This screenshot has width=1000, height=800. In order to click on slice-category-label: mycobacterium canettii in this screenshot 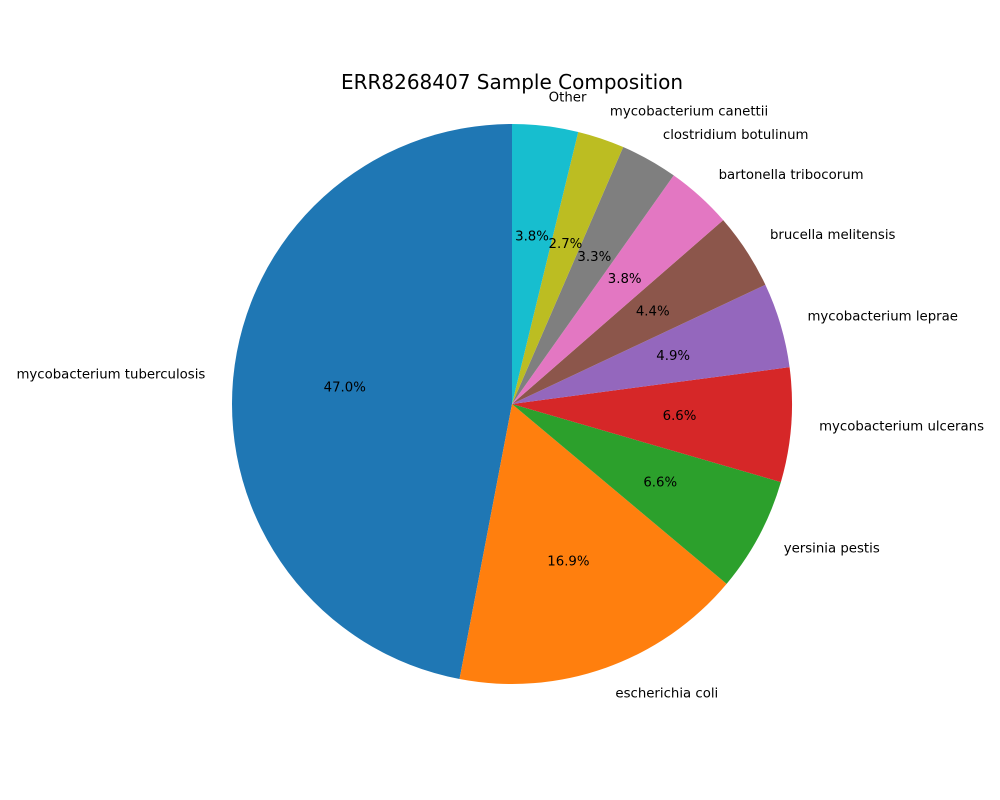, I will do `click(689, 111)`.